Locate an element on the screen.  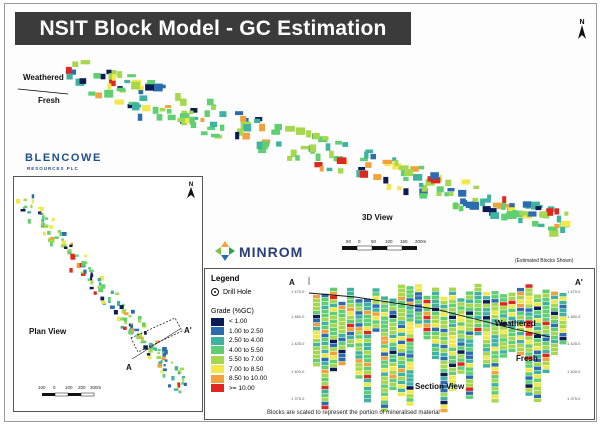
grade-label: 2.50 to 4.00 is located at coordinates (246, 341).